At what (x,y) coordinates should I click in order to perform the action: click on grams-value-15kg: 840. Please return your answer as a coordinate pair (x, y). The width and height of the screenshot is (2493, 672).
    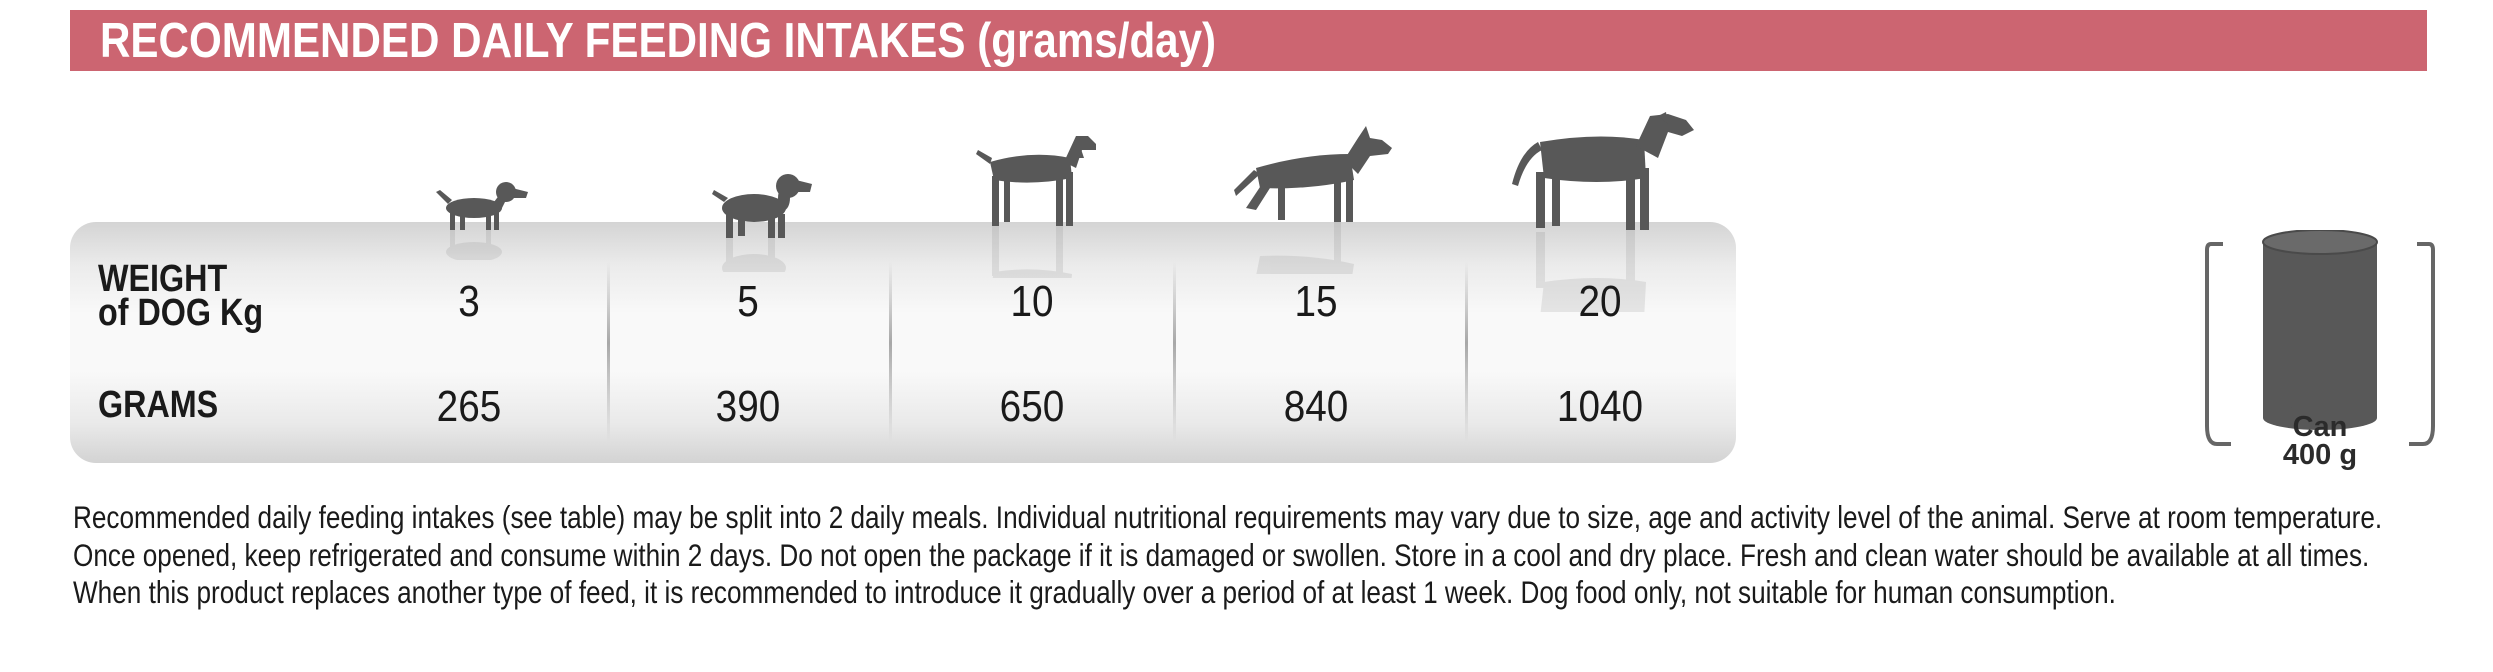
    Looking at the image, I should click on (1316, 406).